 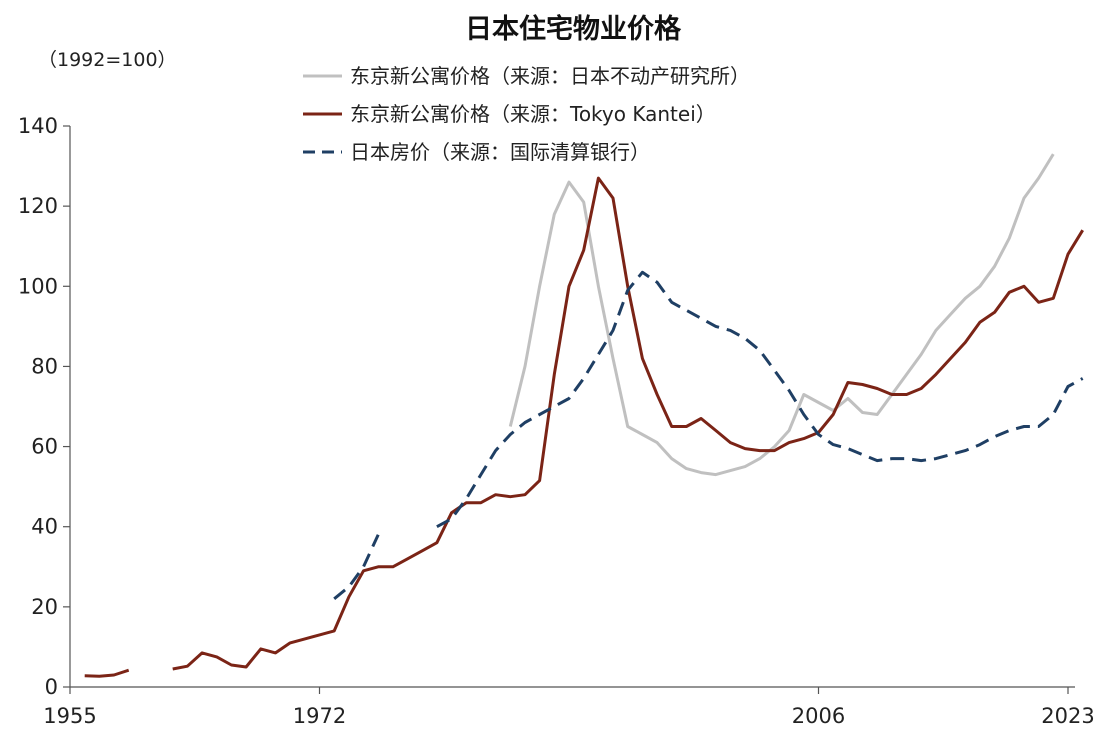 What do you see at coordinates (69, 716) in the screenshot?
I see `x-tick-label: 1955` at bounding box center [69, 716].